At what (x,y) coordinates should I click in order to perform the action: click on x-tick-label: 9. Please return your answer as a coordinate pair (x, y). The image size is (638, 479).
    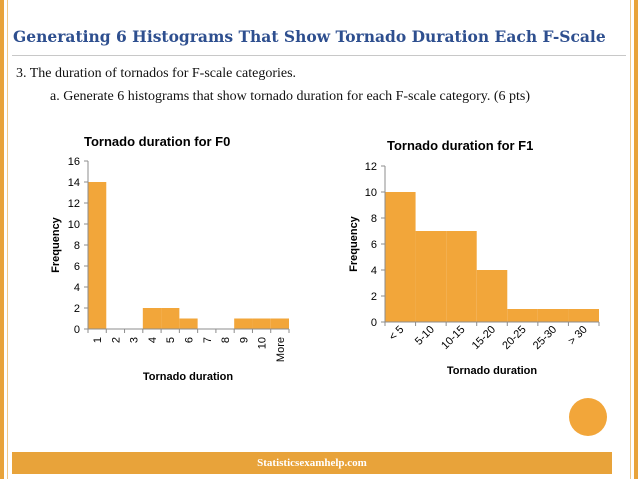
    Looking at the image, I should click on (244, 340).